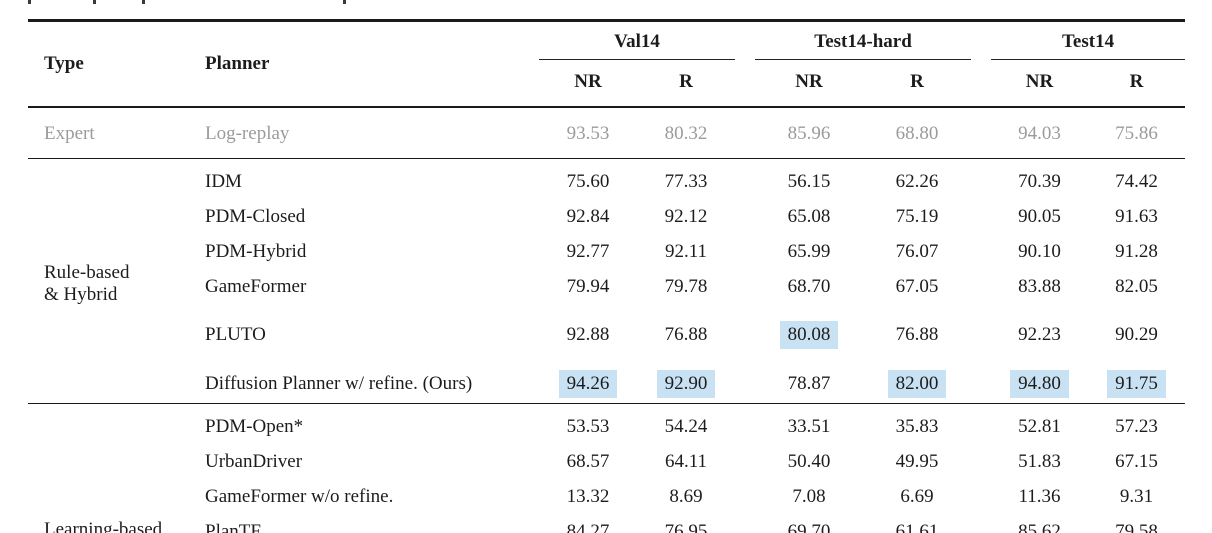 This screenshot has height=533, width=1212. Describe the element at coordinates (1136, 133) in the screenshot. I see `metric-value: 75.86` at that location.